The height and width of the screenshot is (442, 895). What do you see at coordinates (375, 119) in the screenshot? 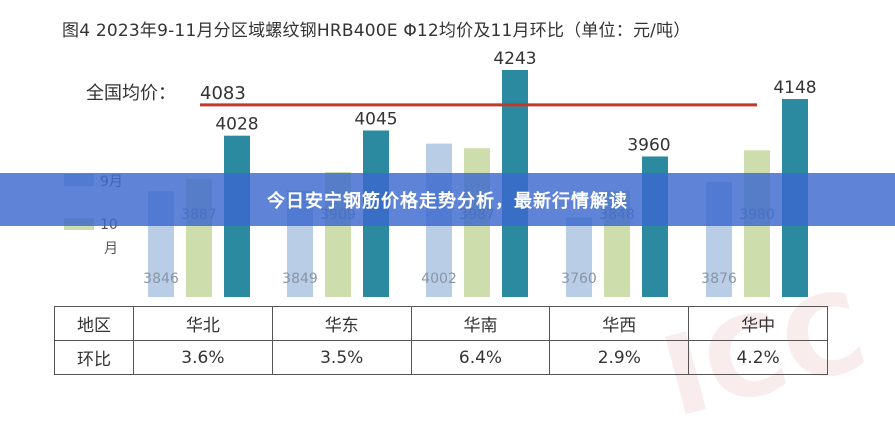
I see `data-label-nov: 4045` at bounding box center [375, 119].